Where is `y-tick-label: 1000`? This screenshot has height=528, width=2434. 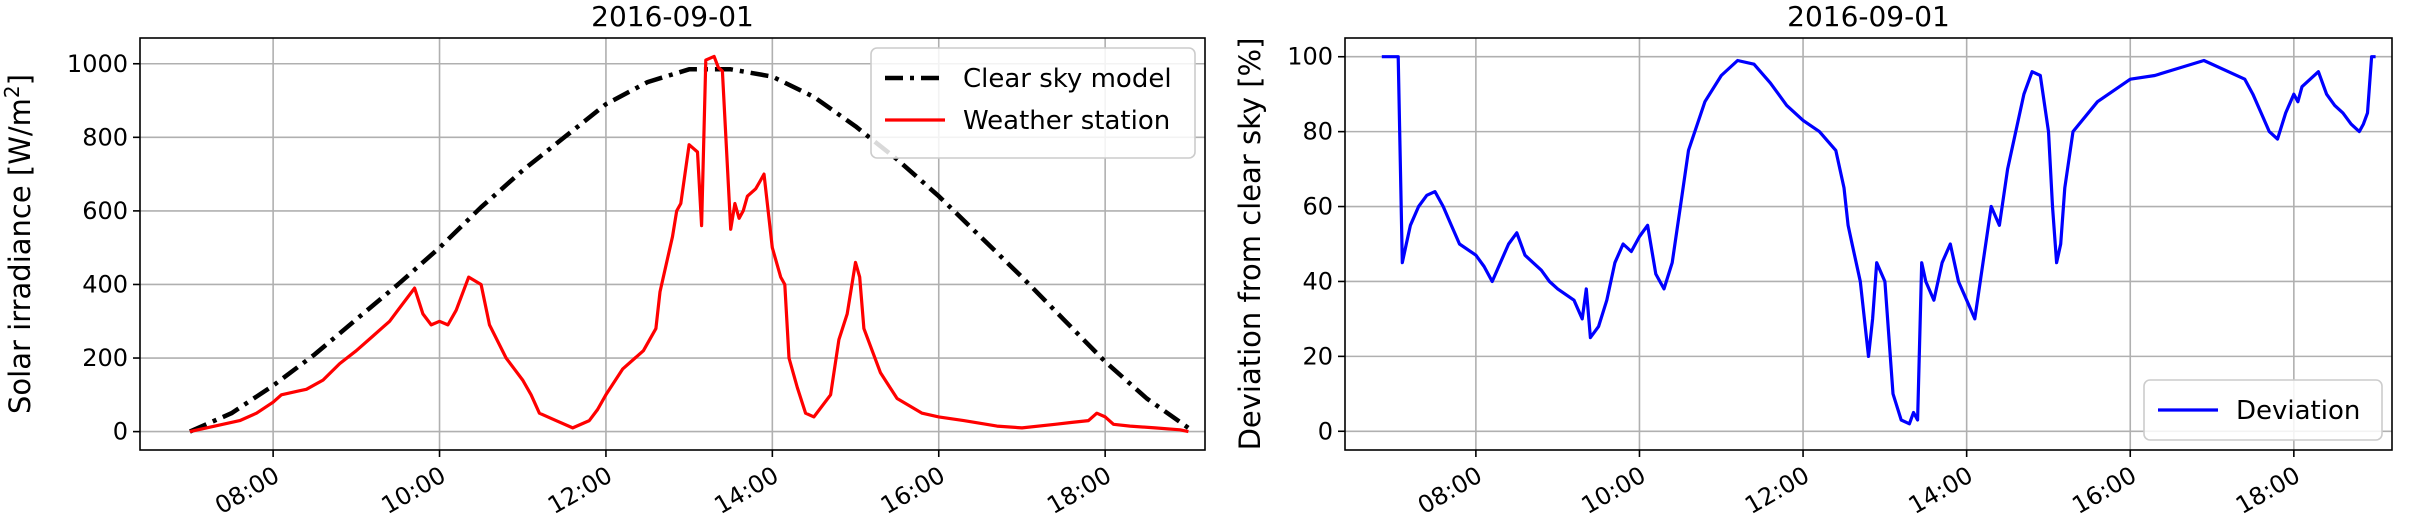 y-tick-label: 1000 is located at coordinates (97, 64).